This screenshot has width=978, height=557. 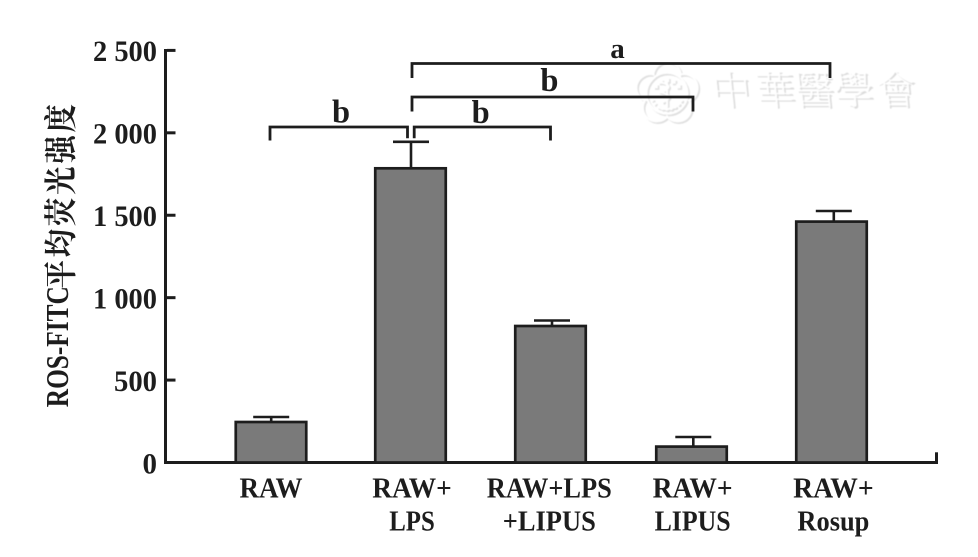 I want to click on svg-text: RAW+LPS, so click(x=549, y=489).